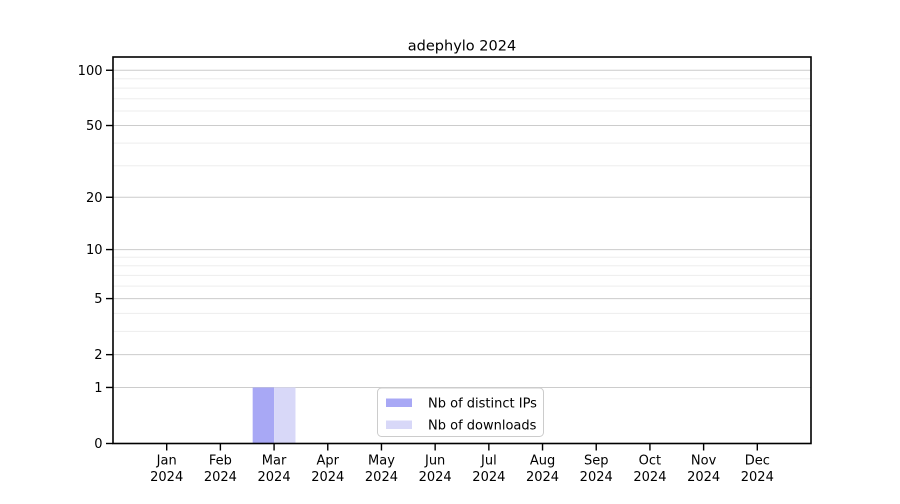  Describe the element at coordinates (704, 461) in the screenshot. I see `x-tick-label-month: Nov` at that location.